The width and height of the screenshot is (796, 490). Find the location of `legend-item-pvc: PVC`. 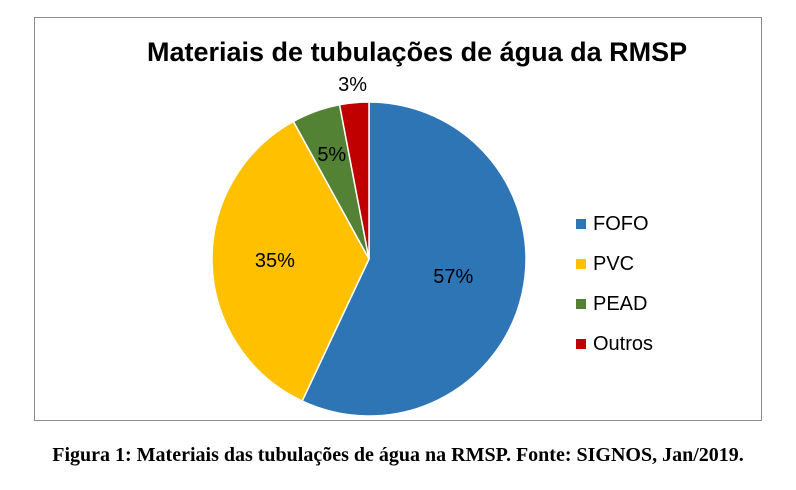

legend-item-pvc: PVC is located at coordinates (651, 264).